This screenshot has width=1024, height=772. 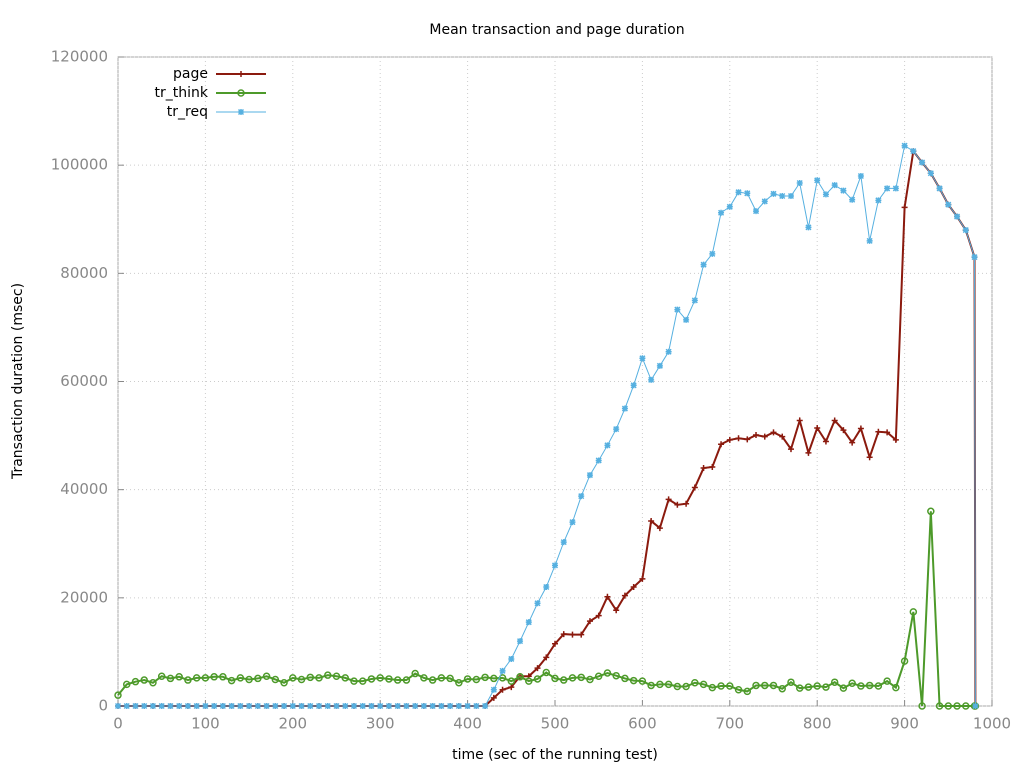 I want to click on x-tick-label: 600, so click(x=642, y=724).